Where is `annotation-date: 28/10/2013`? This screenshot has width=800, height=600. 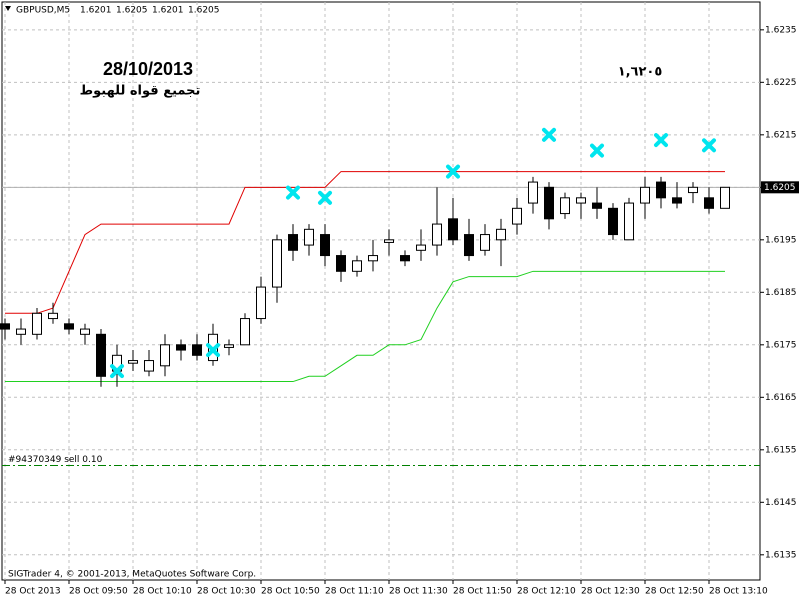 annotation-date: 28/10/2013 is located at coordinates (148, 69).